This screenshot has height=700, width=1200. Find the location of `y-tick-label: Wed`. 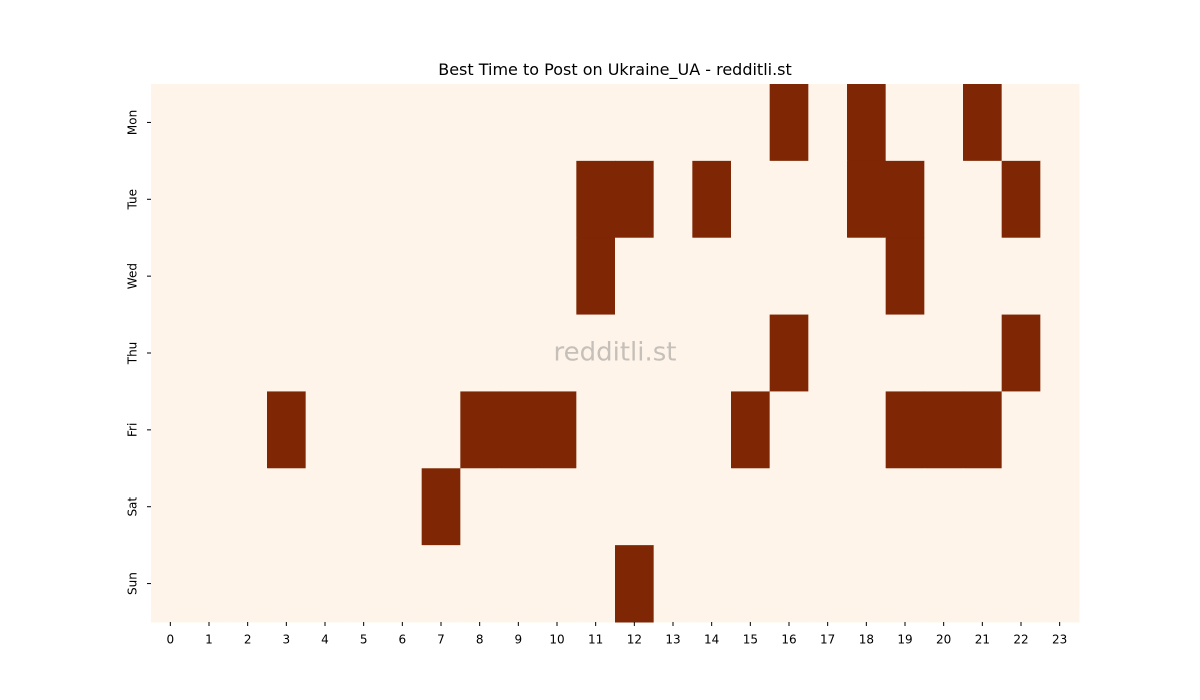

y-tick-label: Wed is located at coordinates (133, 276).